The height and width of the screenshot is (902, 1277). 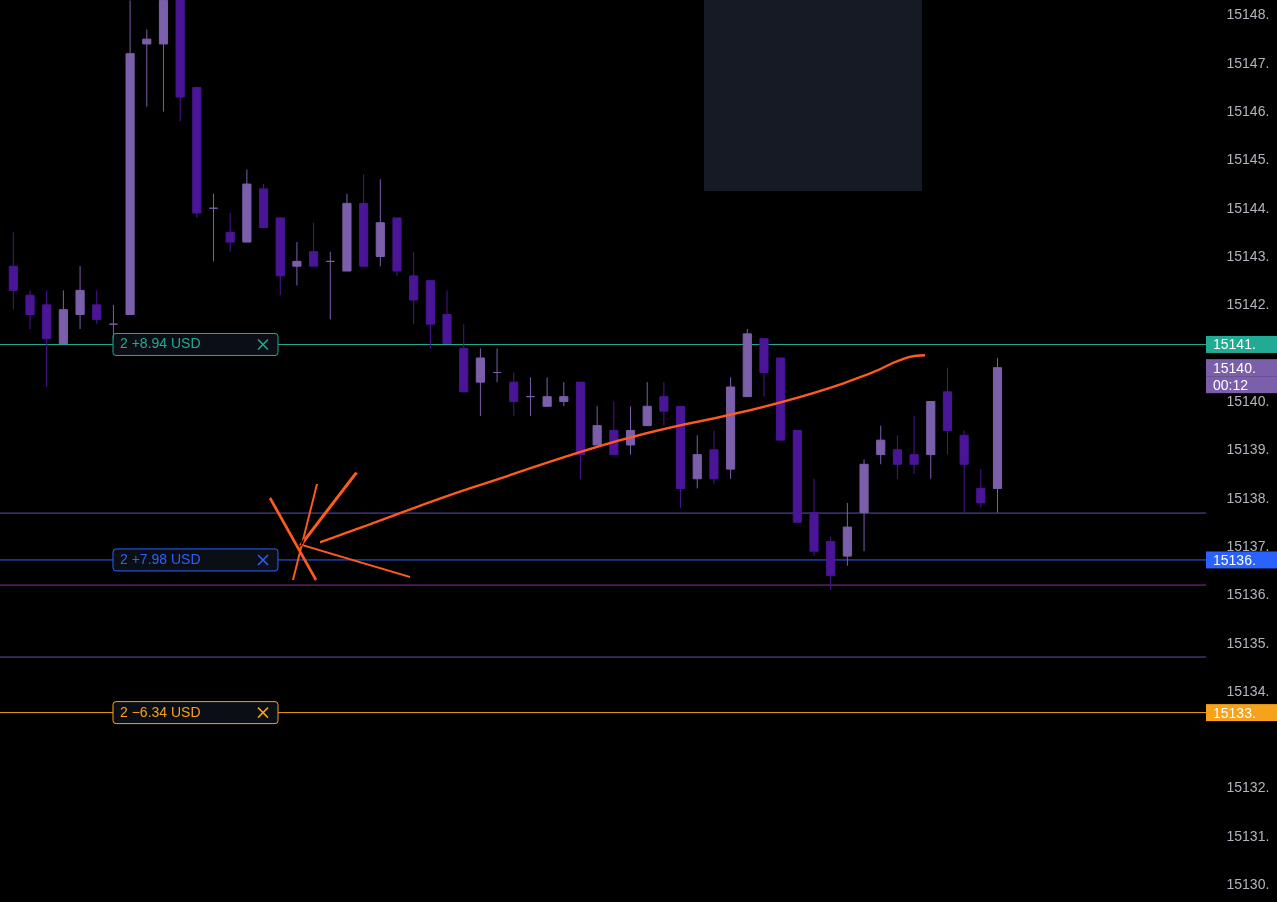 I want to click on y-tick-label: 15130., so click(x=1248, y=884).